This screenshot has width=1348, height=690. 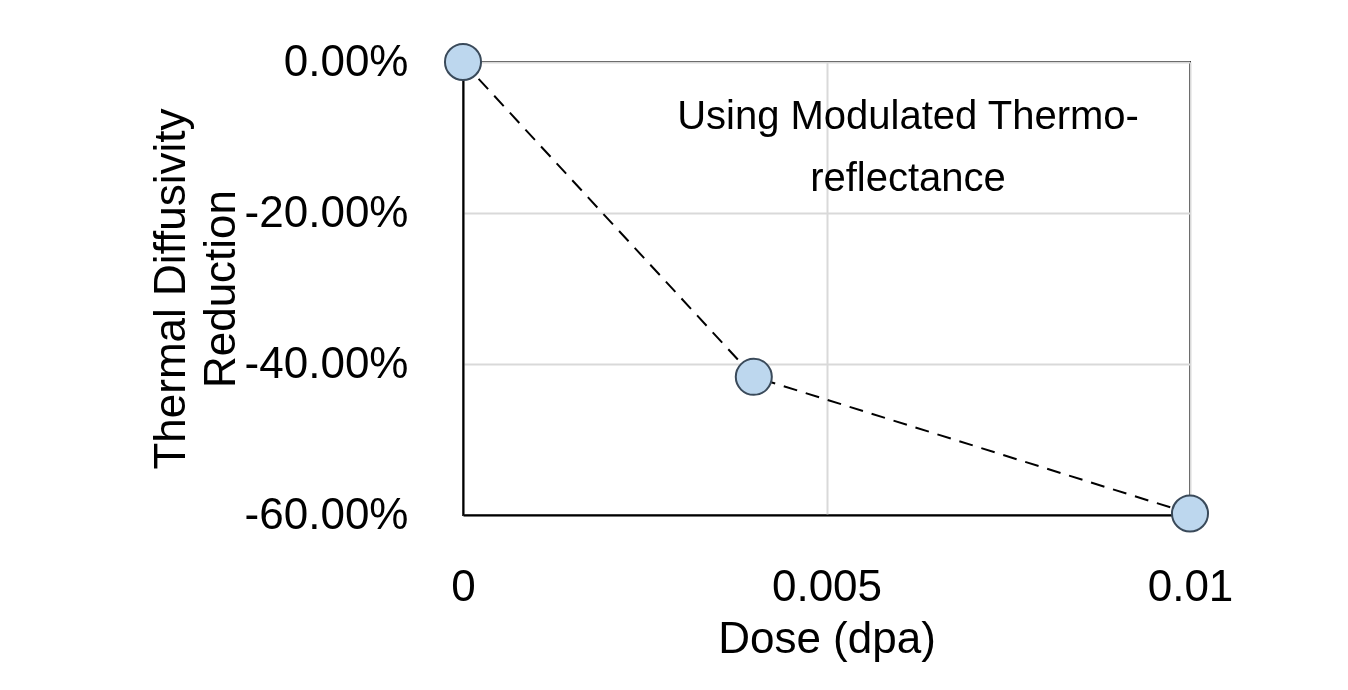 I want to click on y-tick-label: 0.00%, so click(x=346, y=60).